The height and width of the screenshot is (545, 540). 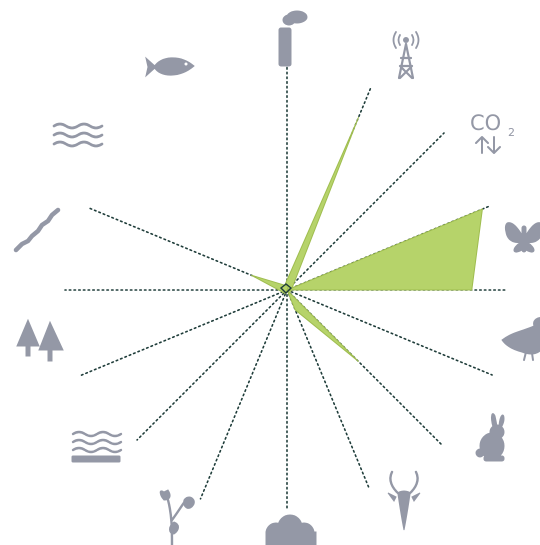 What do you see at coordinates (389, 332) in the screenshot?
I see `spoke-rabbit` at bounding box center [389, 332].